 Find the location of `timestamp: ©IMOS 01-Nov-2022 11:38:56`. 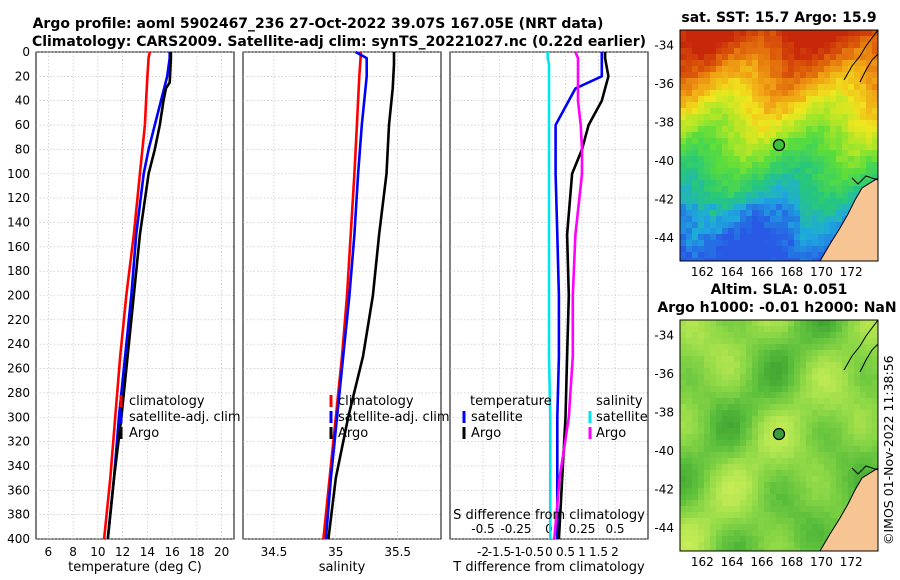

timestamp: ©IMOS 01-Nov-2022 11:38:56 is located at coordinates (888, 450).